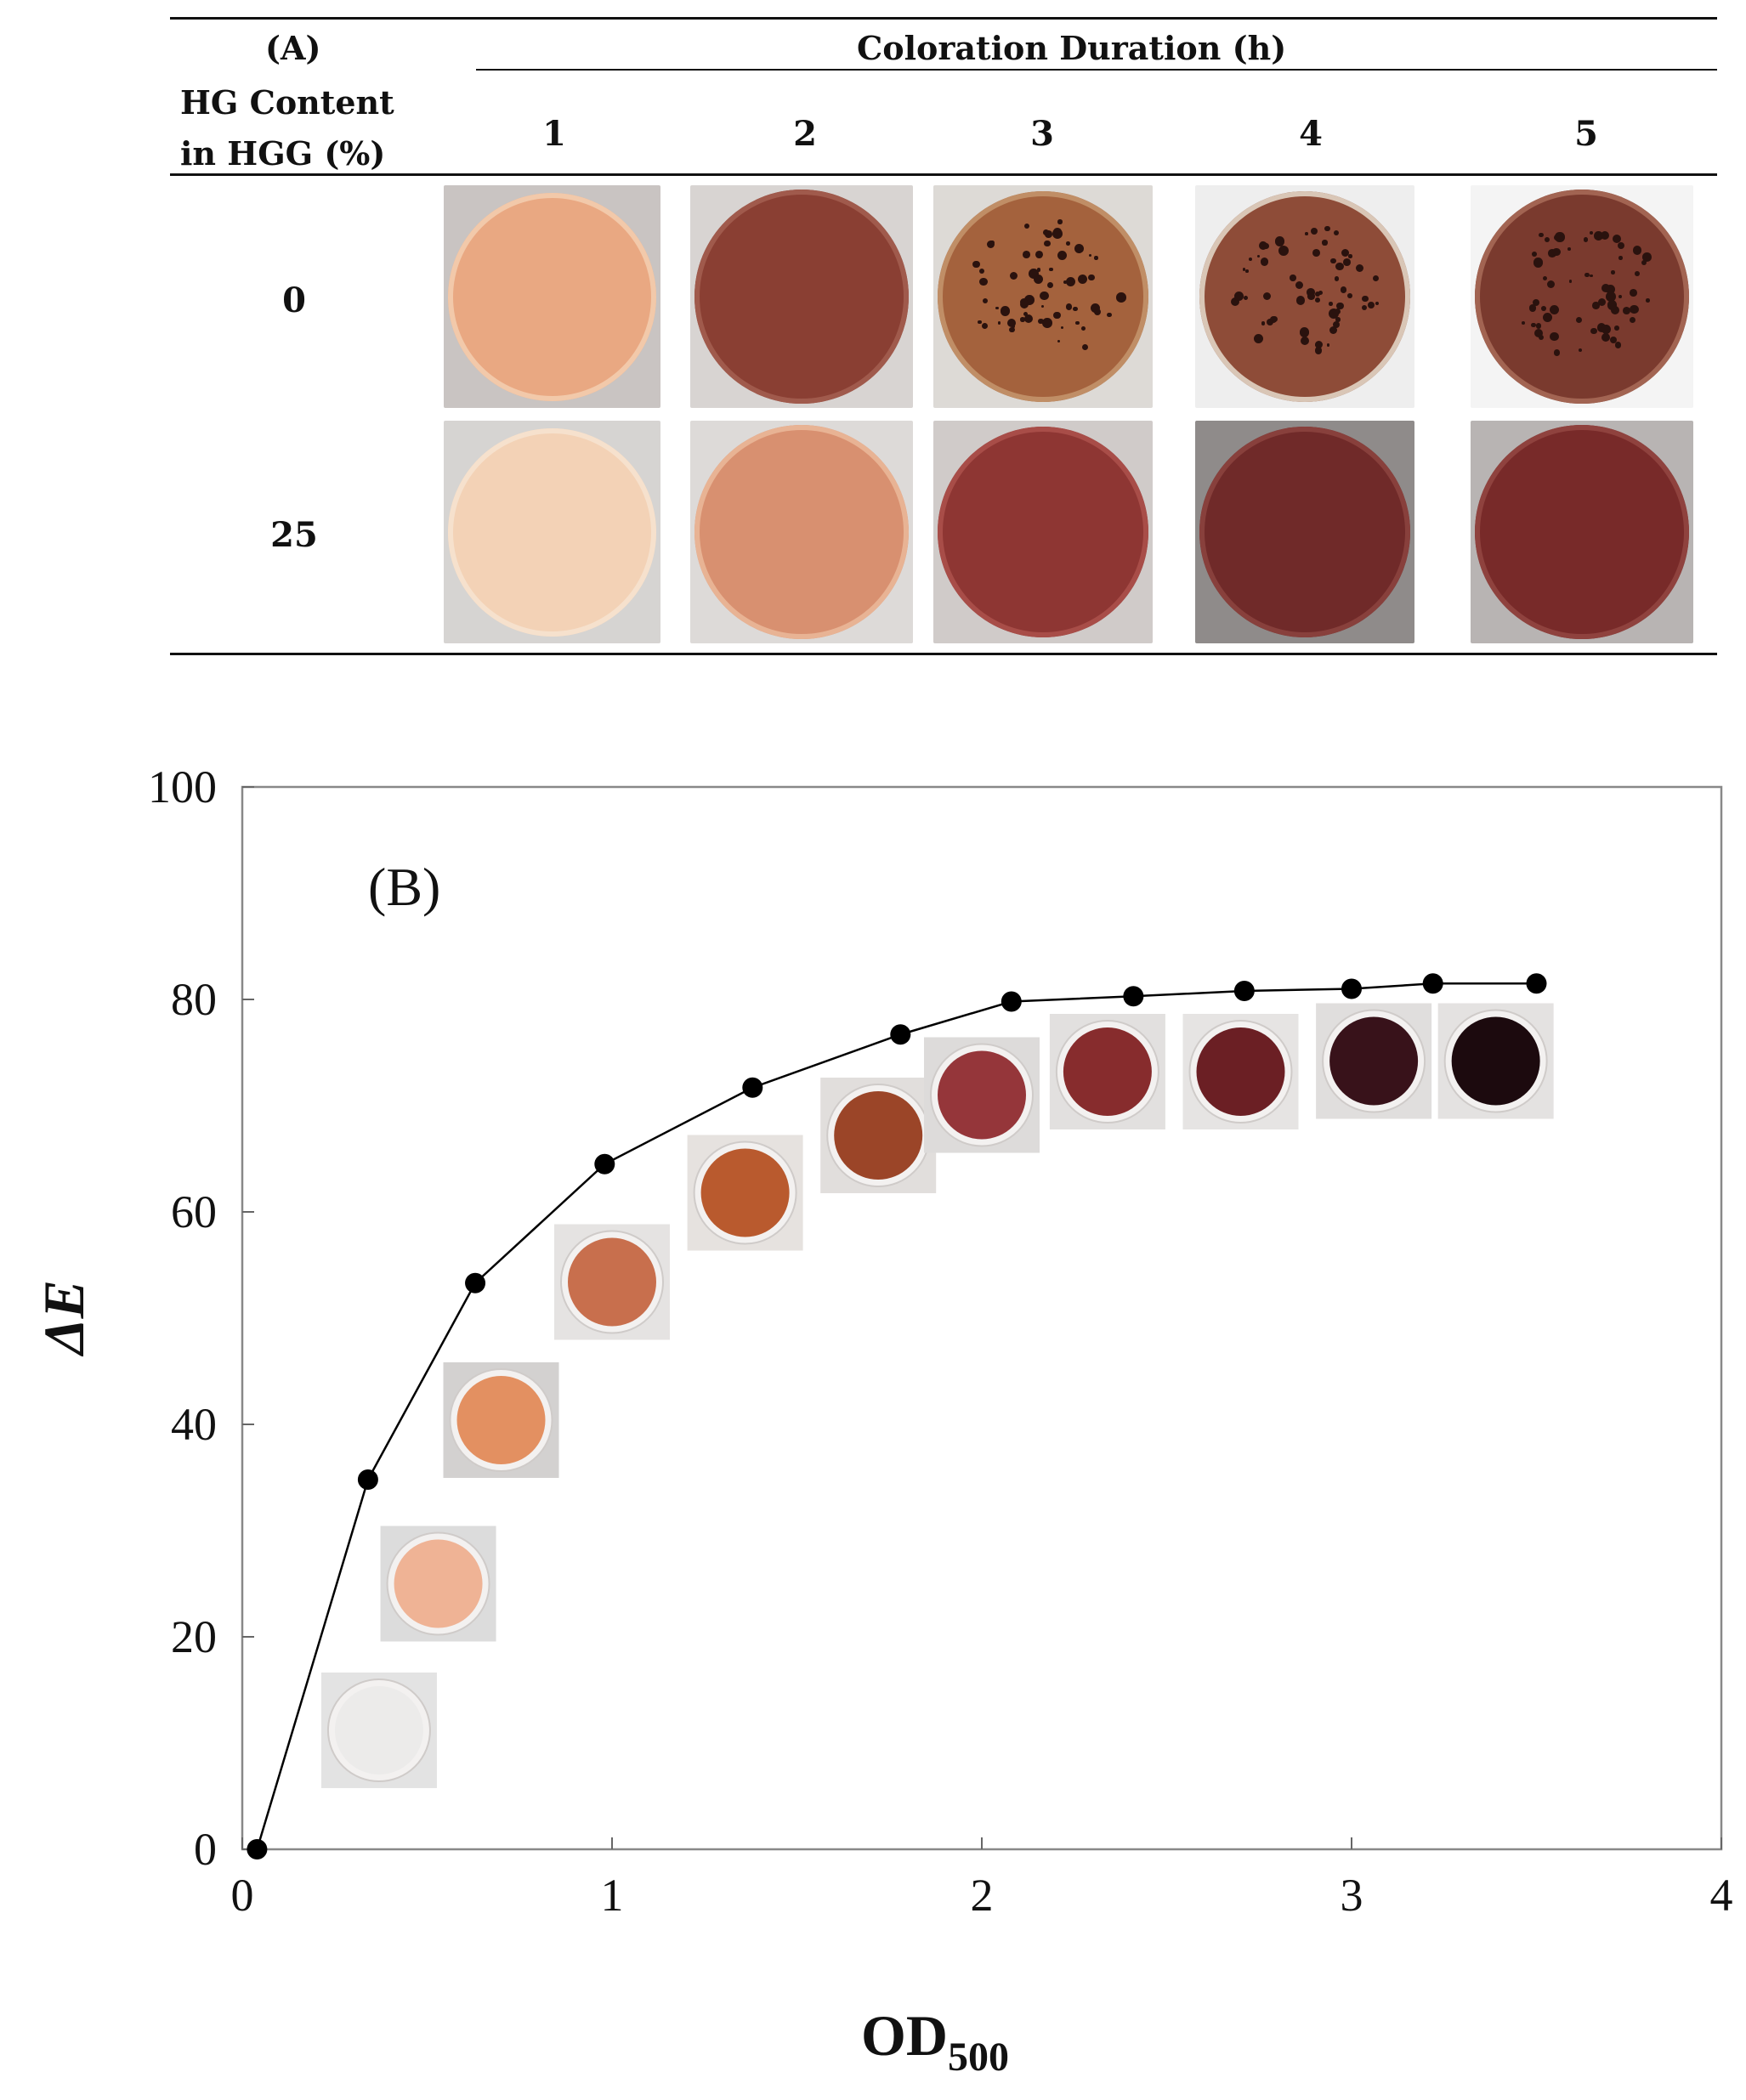 This screenshot has height=2100, width=1746. What do you see at coordinates (1072, 48) in the screenshot?
I see `column-group-header: Coloration Duration (h)` at bounding box center [1072, 48].